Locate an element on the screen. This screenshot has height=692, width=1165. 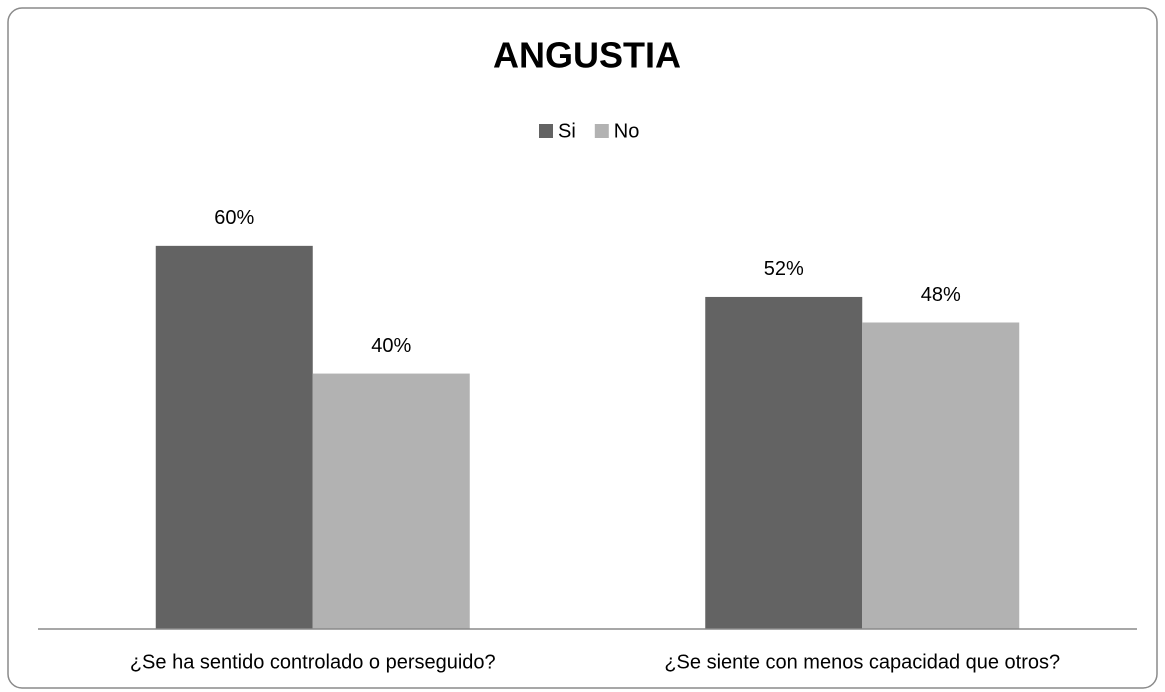
data-label: 40% is located at coordinates (391, 346).